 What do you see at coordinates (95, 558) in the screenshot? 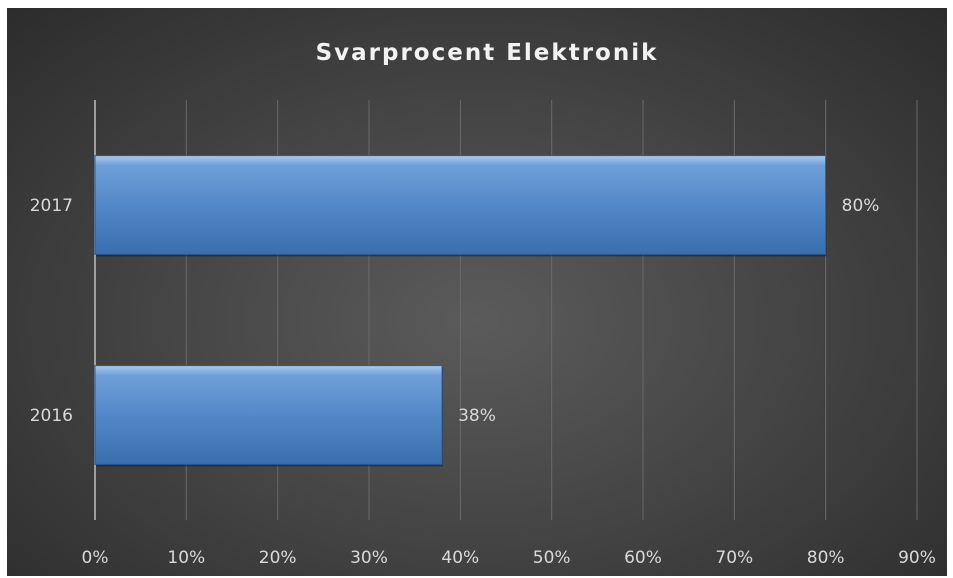
I see `x-tick-label: 0%` at bounding box center [95, 558].